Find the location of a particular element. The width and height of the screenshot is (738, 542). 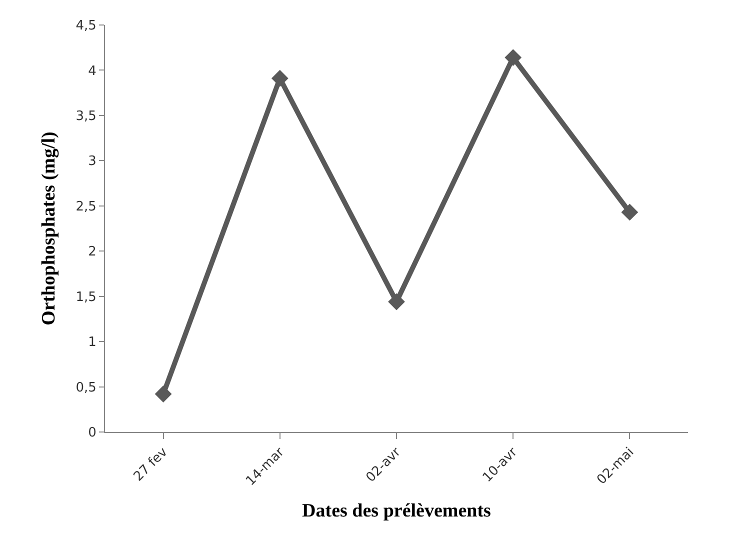

y-tick-label: 4,5 is located at coordinates (86, 26).